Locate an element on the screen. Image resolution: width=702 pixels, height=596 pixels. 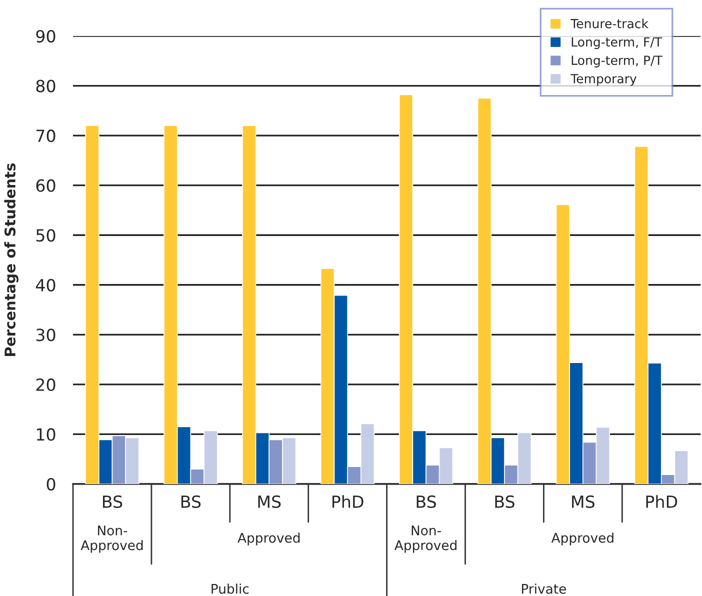
legend-label: Tenure-track is located at coordinates (609, 23).